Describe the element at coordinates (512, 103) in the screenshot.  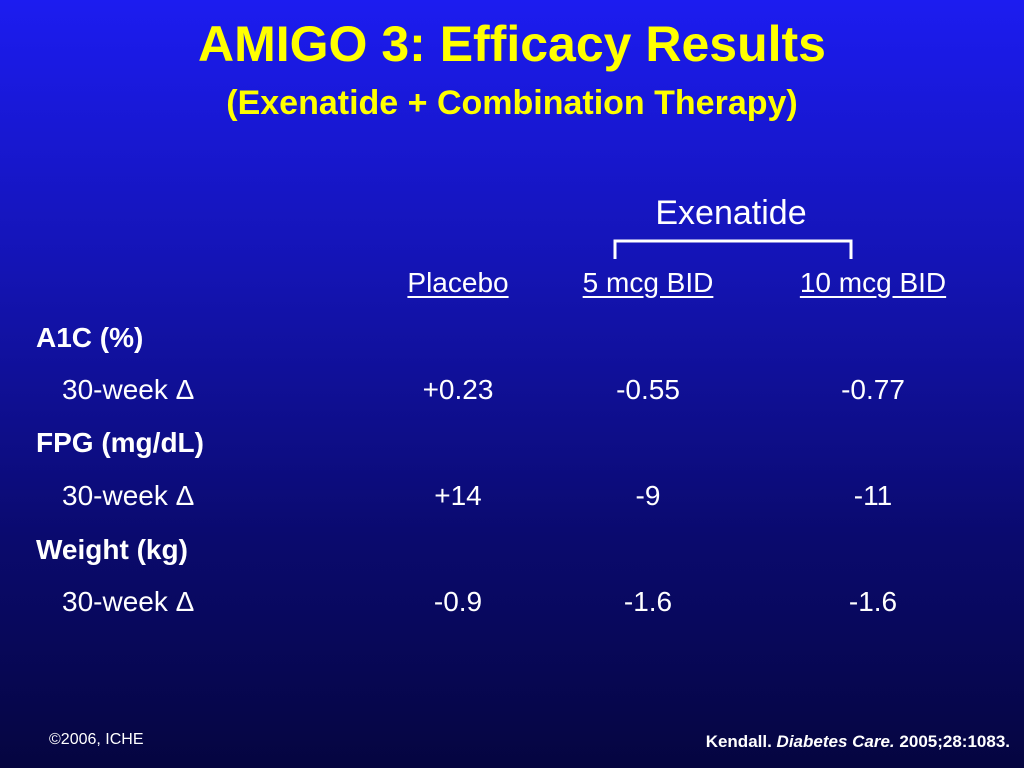
I see `slide-subtitle: (Exenatide + Combination Therapy)` at that location.